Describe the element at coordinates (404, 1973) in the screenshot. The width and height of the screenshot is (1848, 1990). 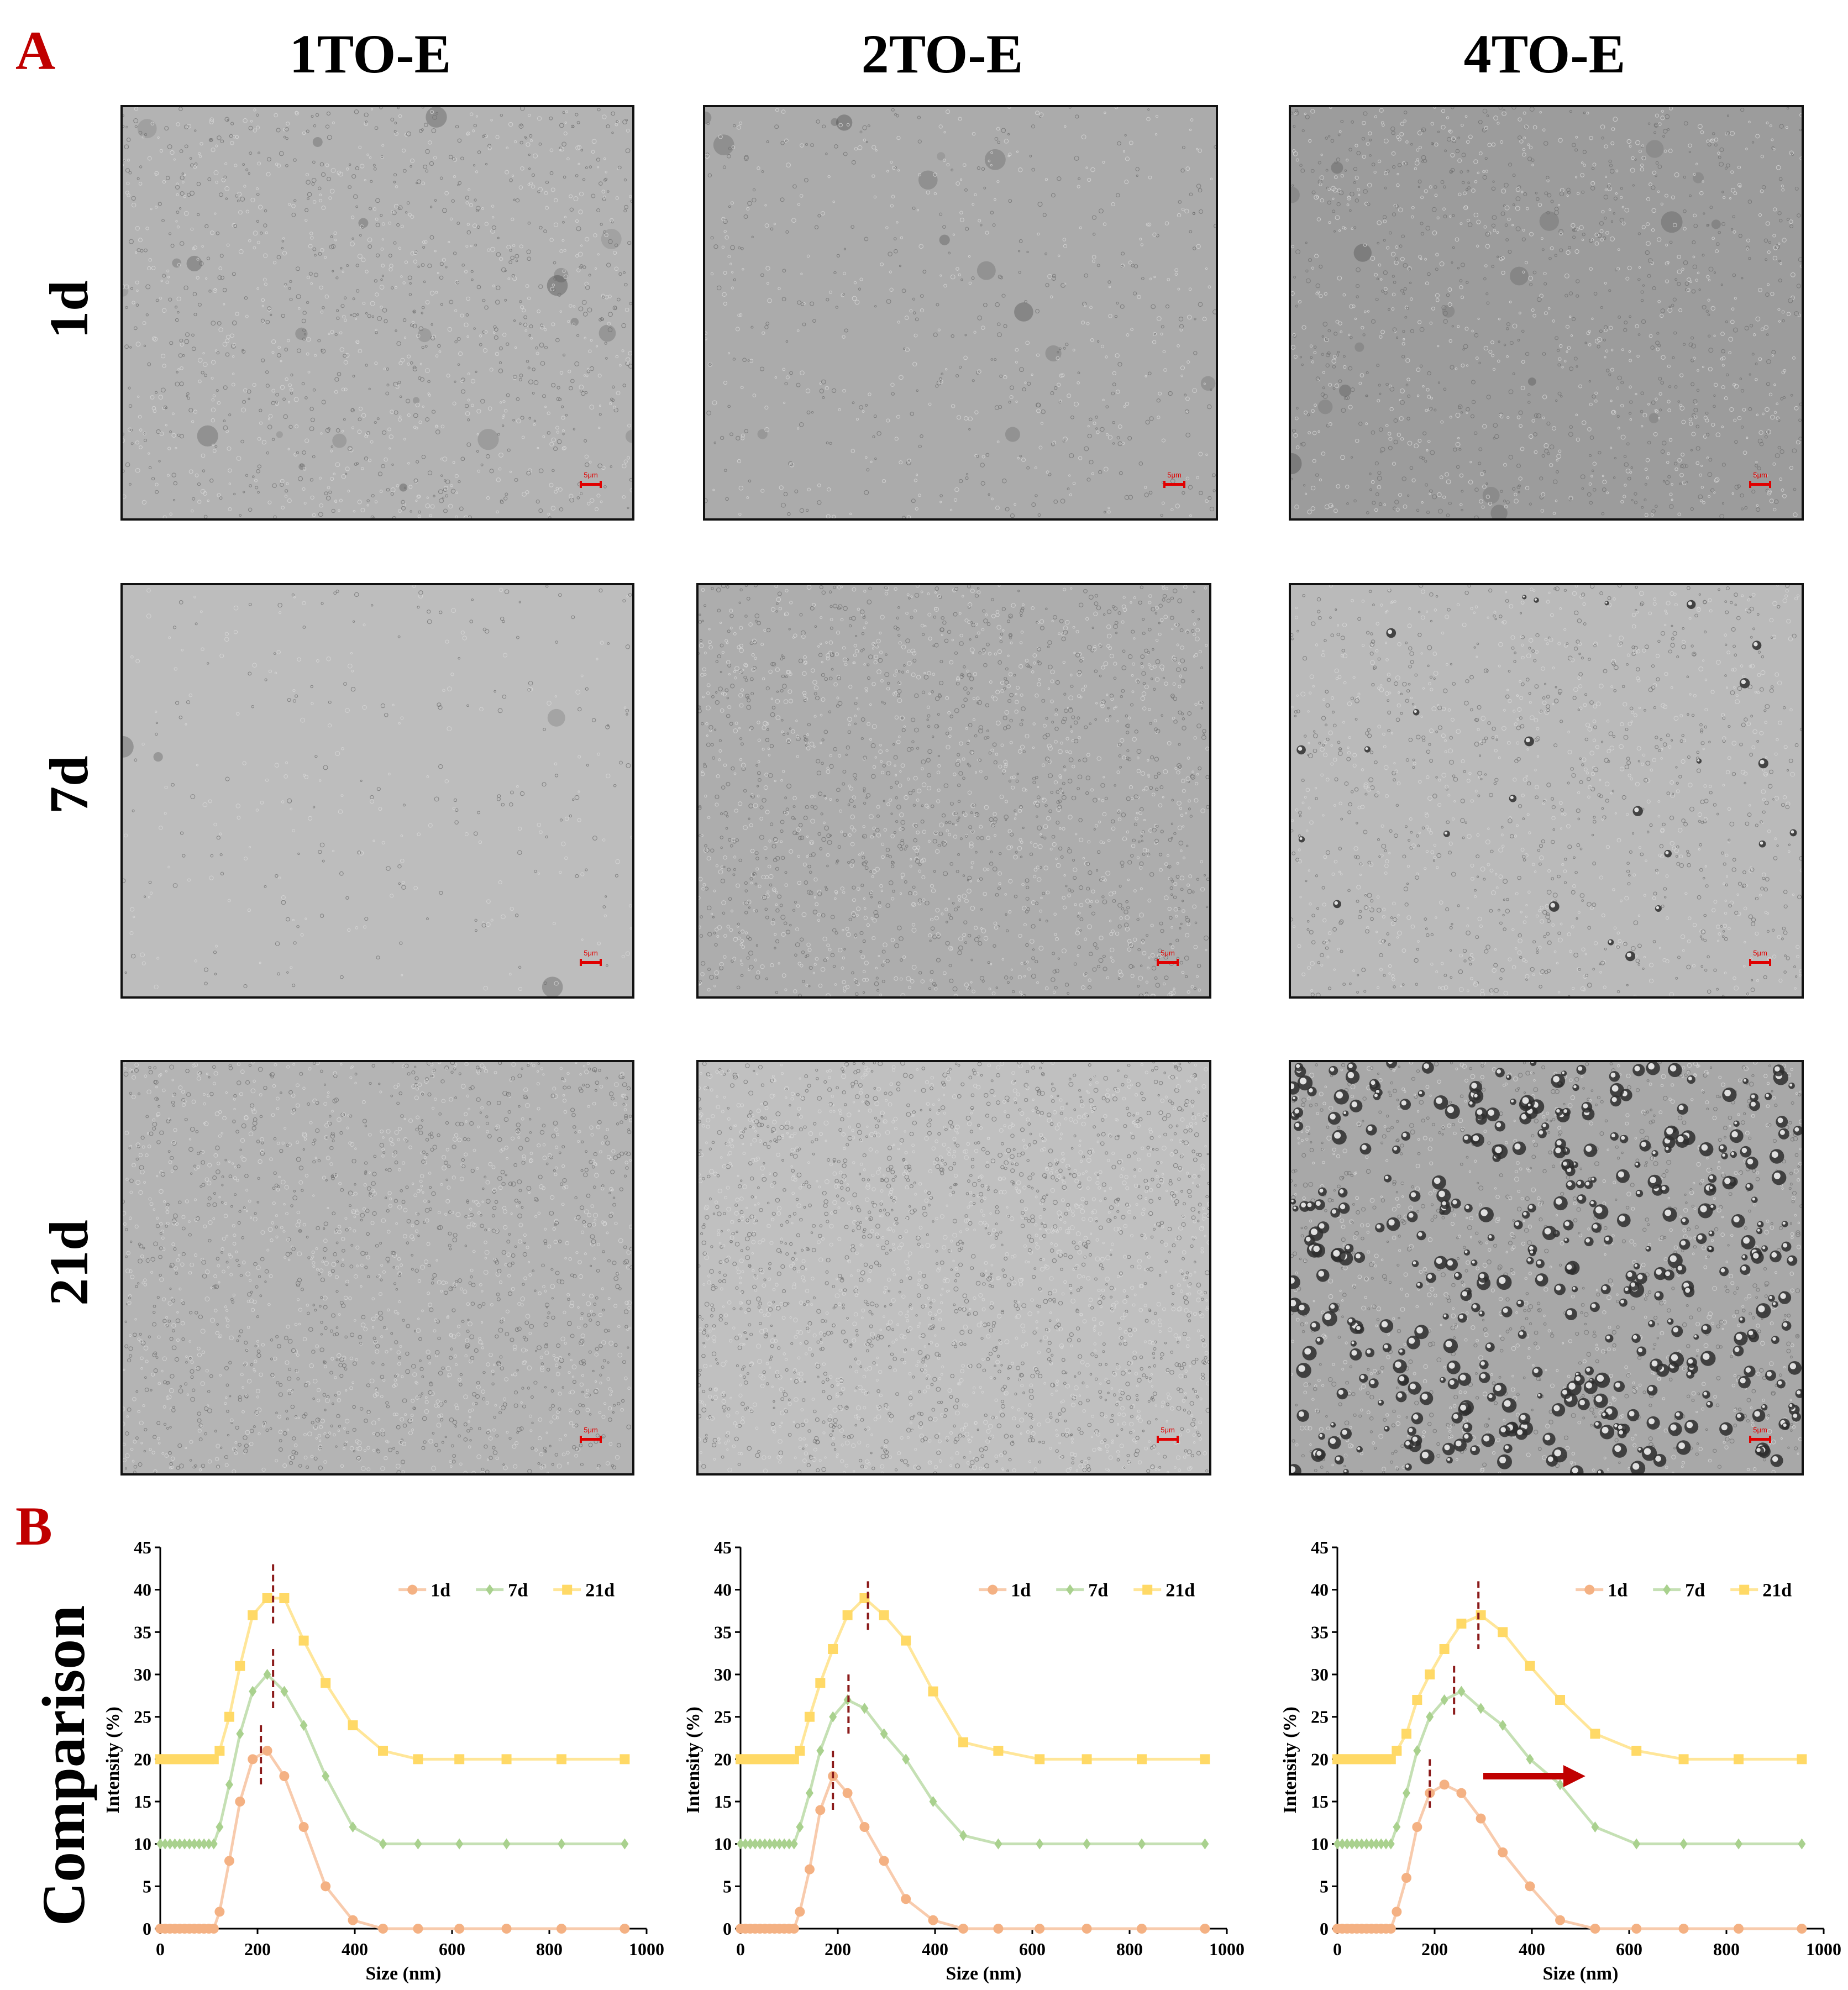
I see `x-axis-title: Size (nm)` at that location.